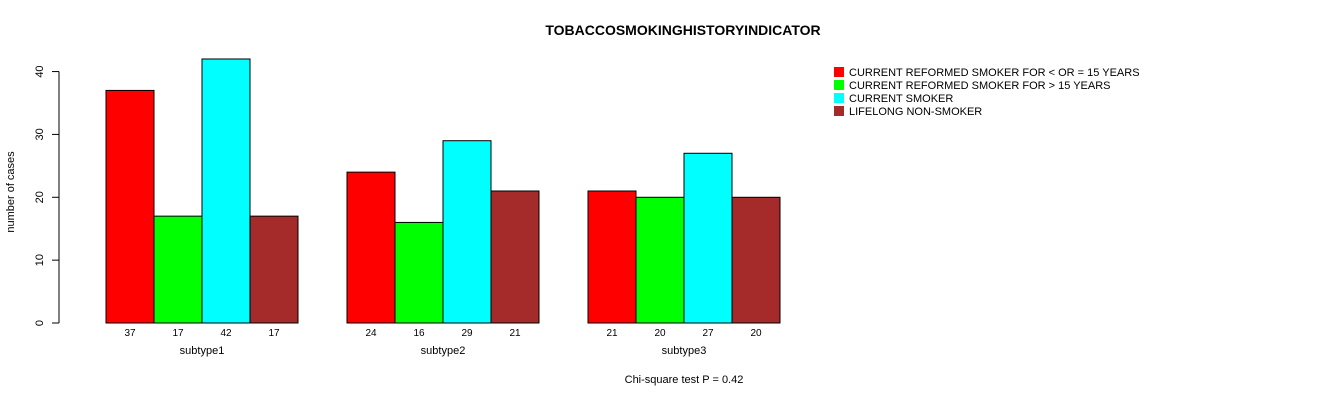 This screenshot has height=400, width=1340. What do you see at coordinates (47, 195) in the screenshot?
I see `y-axis: 0 10 20 30 40` at bounding box center [47, 195].